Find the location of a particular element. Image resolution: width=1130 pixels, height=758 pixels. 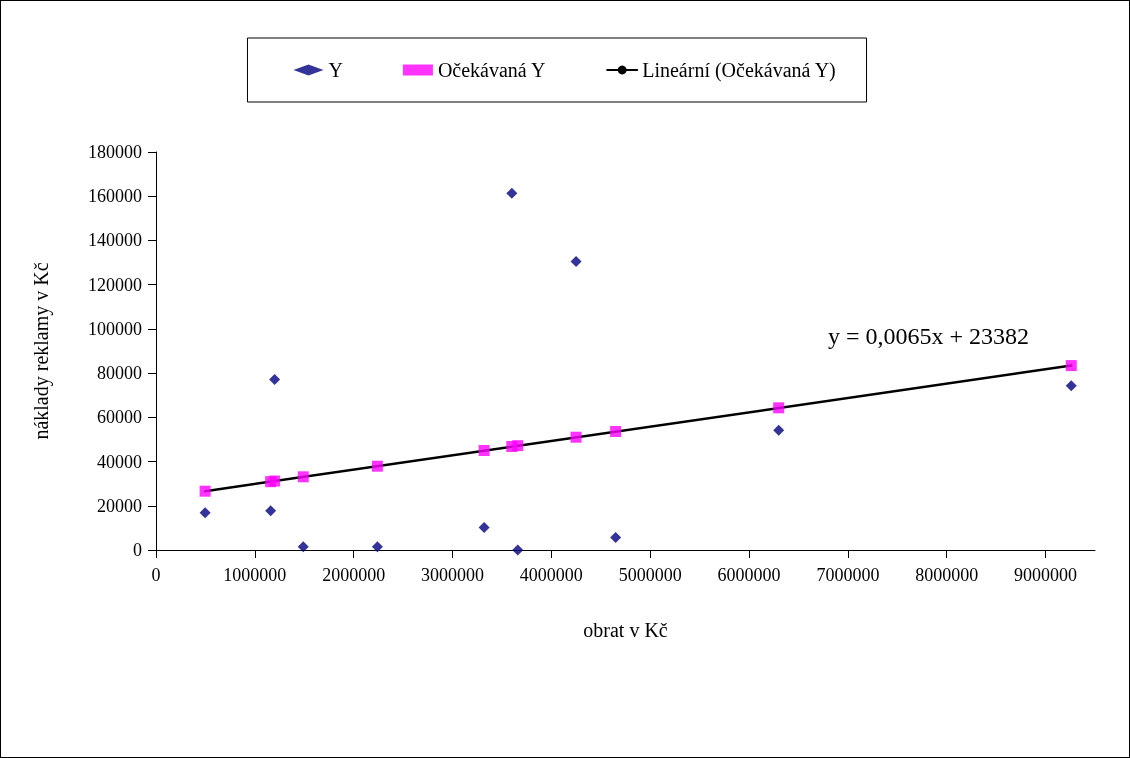

legend-label: Lineární (Očekávaná Y) is located at coordinates (739, 70).